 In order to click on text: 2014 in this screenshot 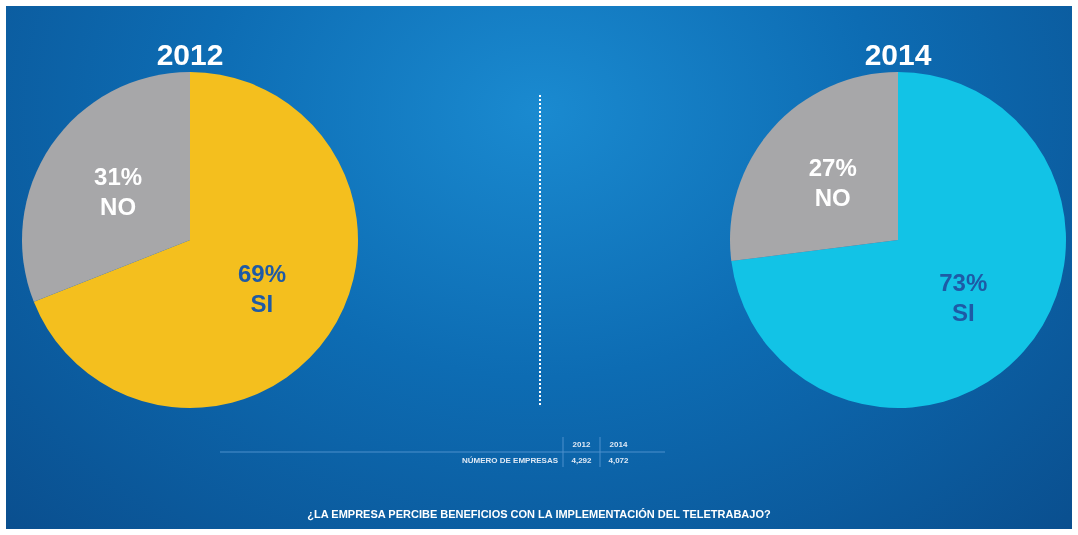, I will do `click(618, 444)`.